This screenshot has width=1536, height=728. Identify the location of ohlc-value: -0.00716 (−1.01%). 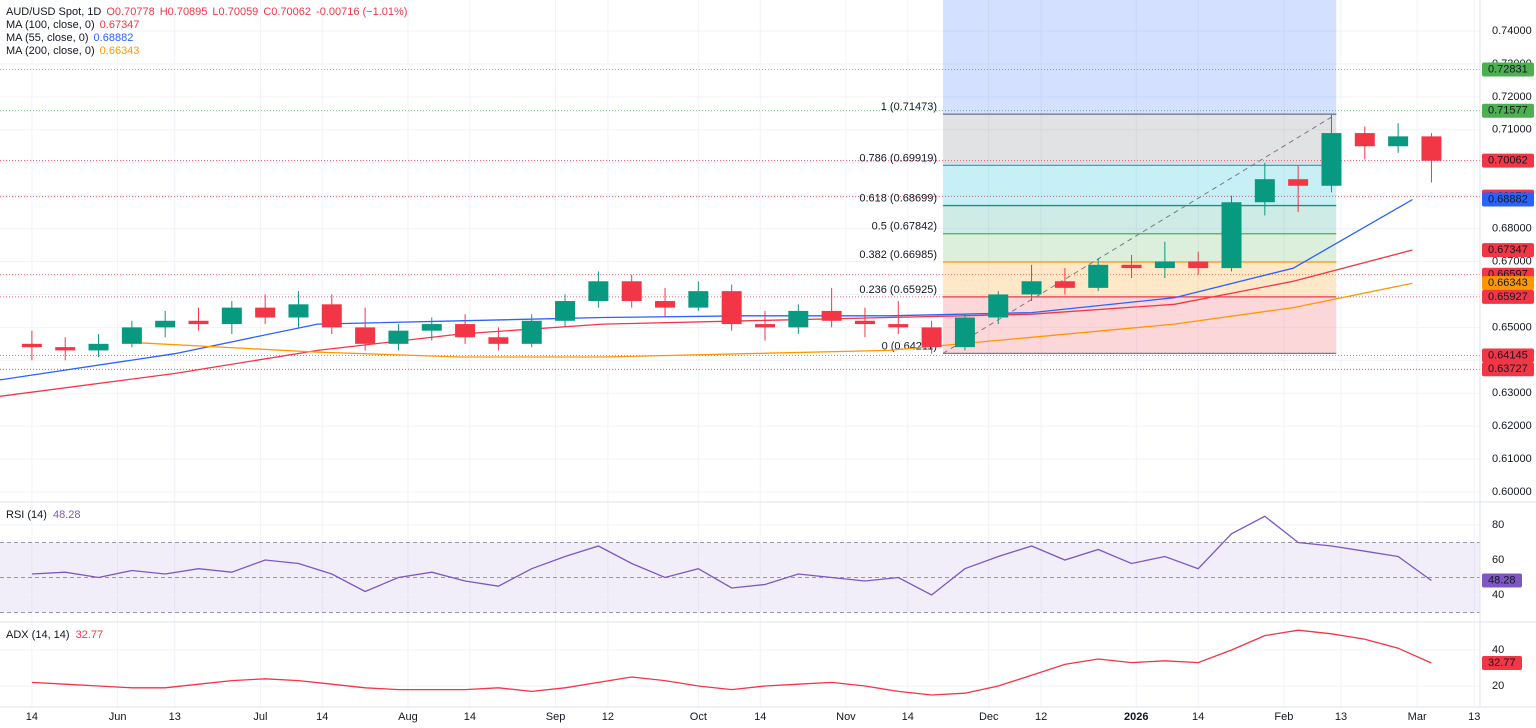
(361, 12).